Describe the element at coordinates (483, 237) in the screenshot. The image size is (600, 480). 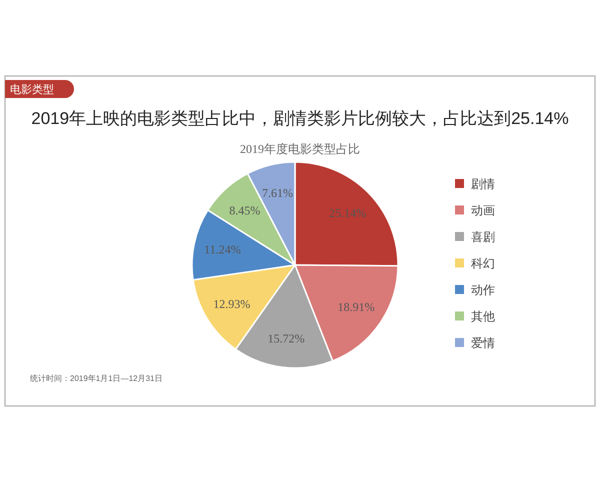
I see `legend-label: 喜剧` at that location.